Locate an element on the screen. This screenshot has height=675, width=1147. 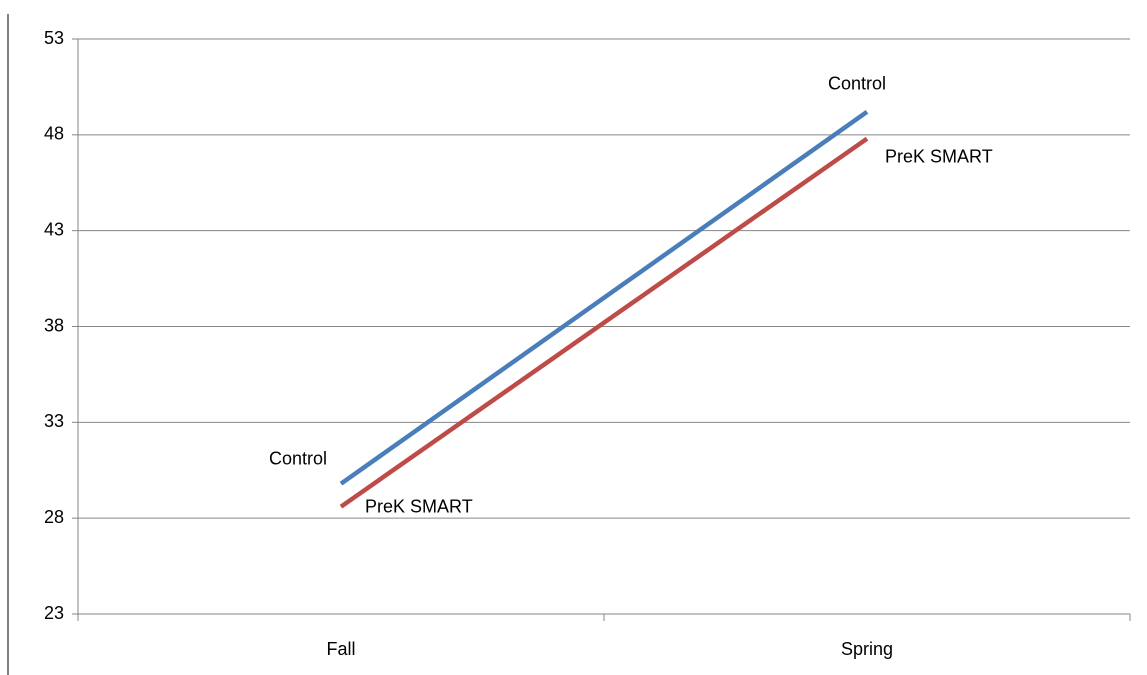
y-tick-label: 53 is located at coordinates (54, 38).